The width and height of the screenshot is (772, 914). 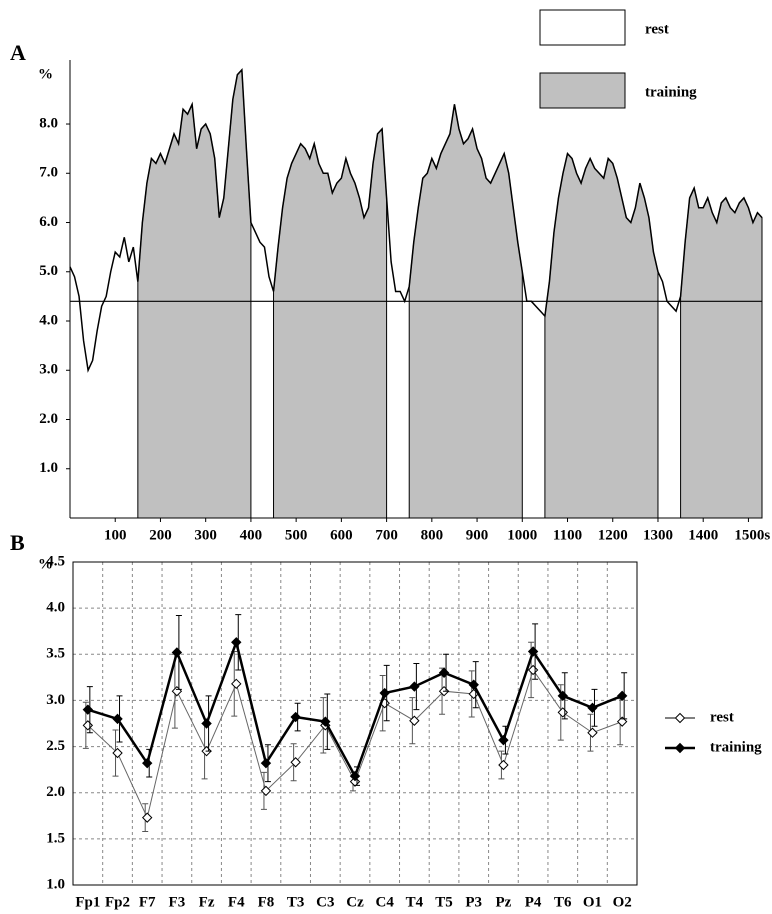 I want to click on x-tick-label: C4, so click(x=385, y=902).